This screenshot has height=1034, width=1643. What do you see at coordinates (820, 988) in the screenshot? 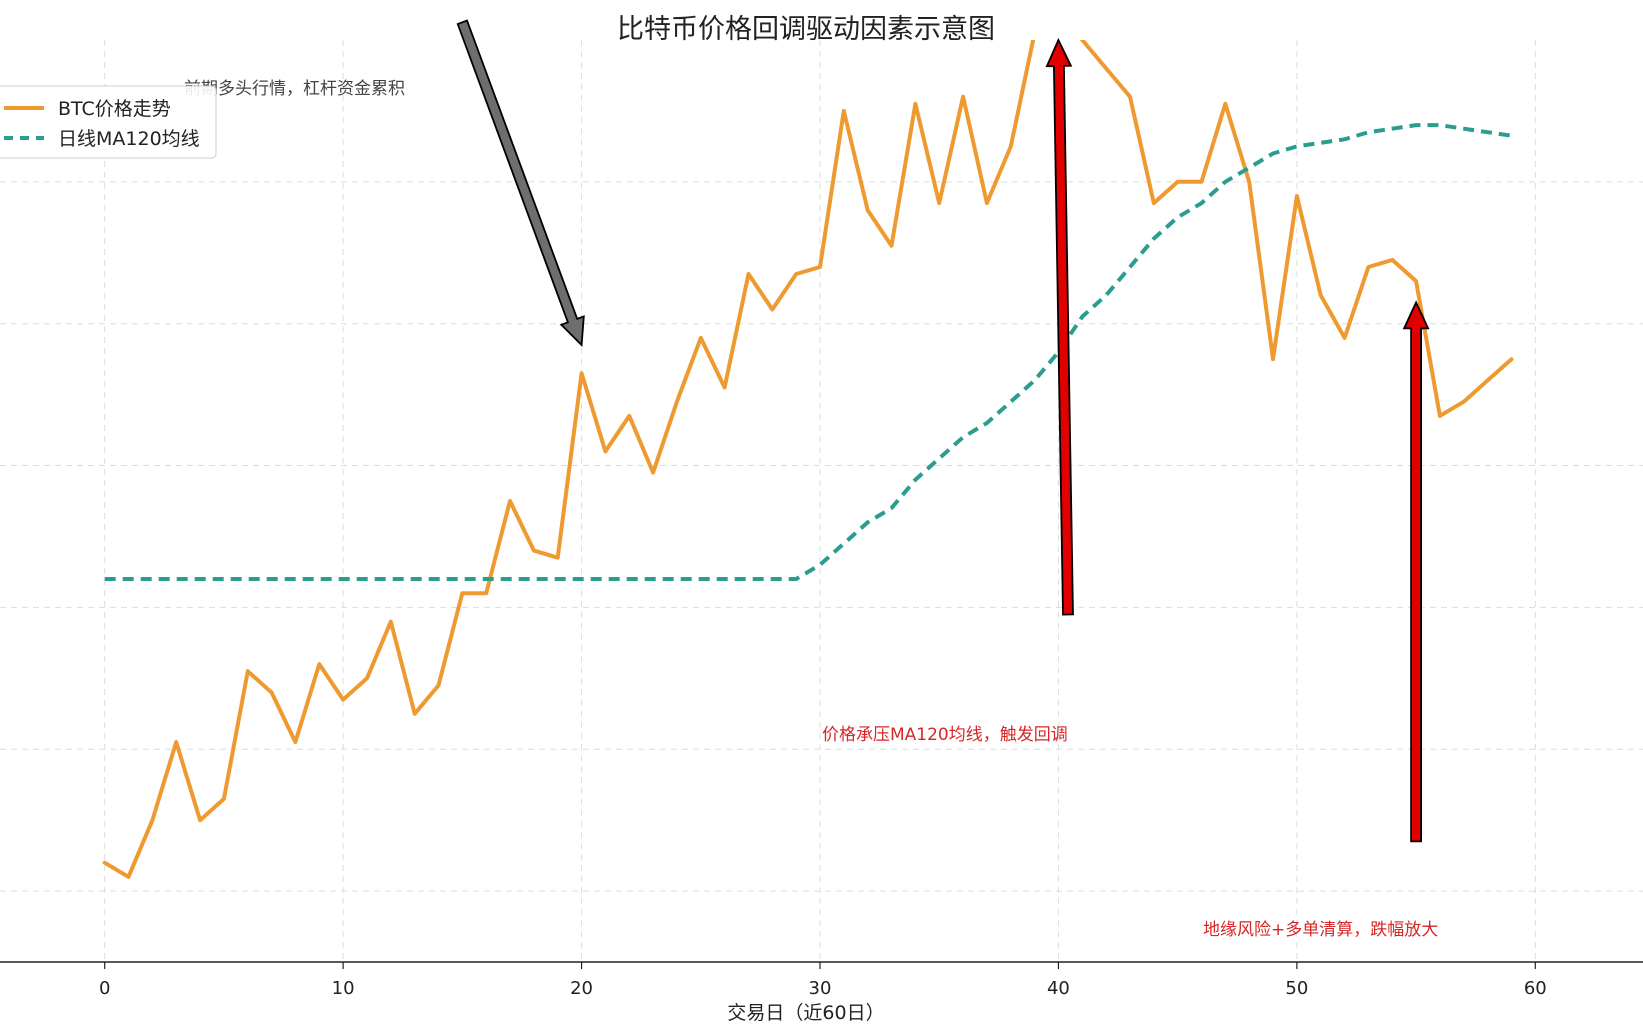
I see `x-tick-label: 30` at bounding box center [820, 988].